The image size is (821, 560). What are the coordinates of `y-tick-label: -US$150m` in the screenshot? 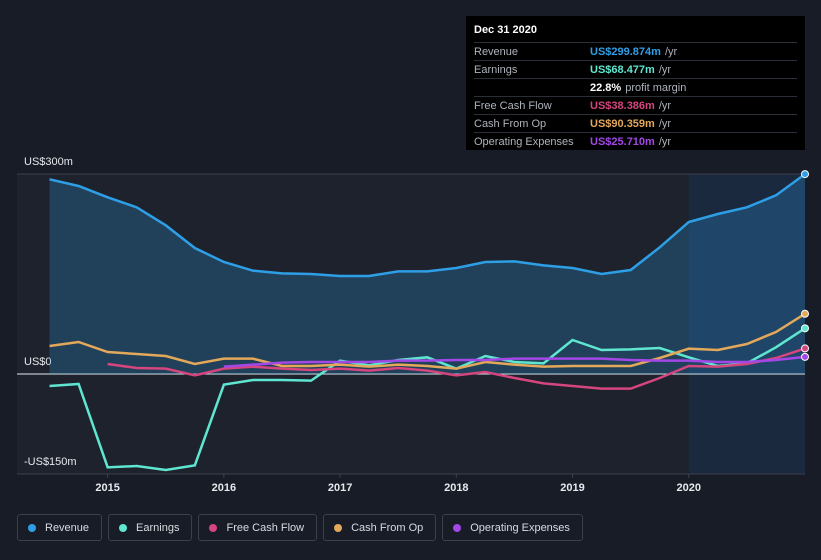 It's located at (50, 462).